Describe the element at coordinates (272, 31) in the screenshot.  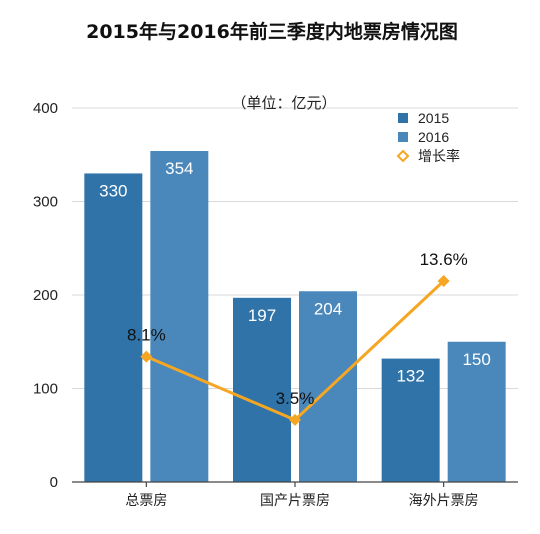
I see `chart-title: 2015年与2016年前三季度内地票房情况图` at that location.